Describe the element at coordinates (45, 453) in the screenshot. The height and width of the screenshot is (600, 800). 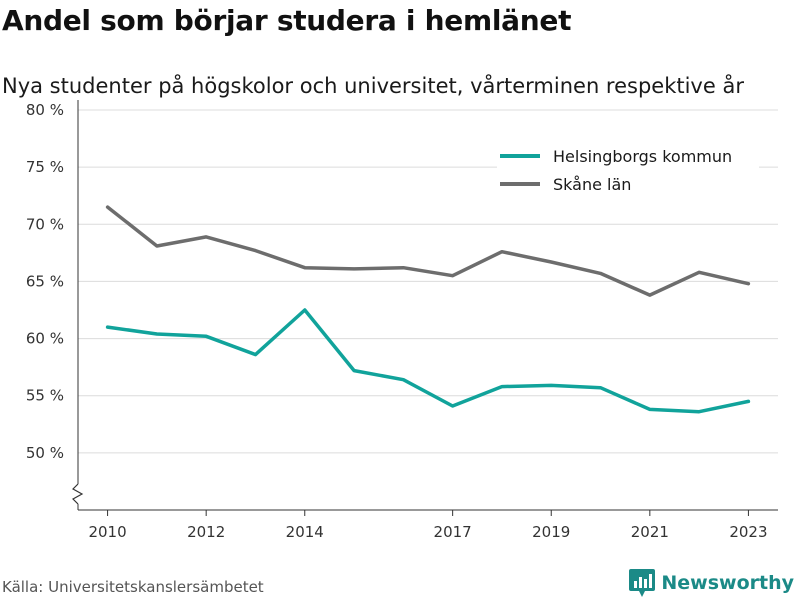
I see `y-tick-label: 50 %` at that location.